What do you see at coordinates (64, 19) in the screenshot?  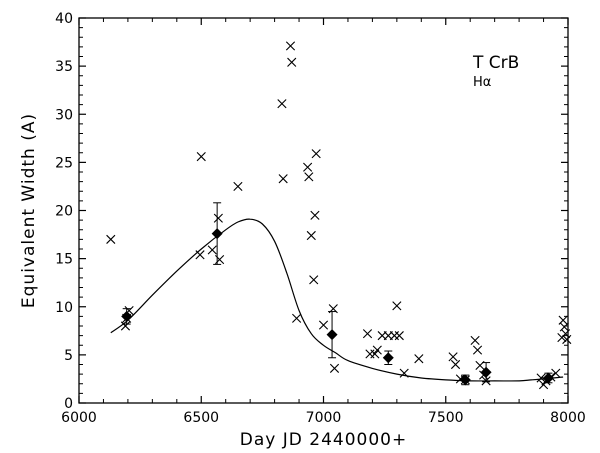 I see `y-tick-label: 40` at bounding box center [64, 19].